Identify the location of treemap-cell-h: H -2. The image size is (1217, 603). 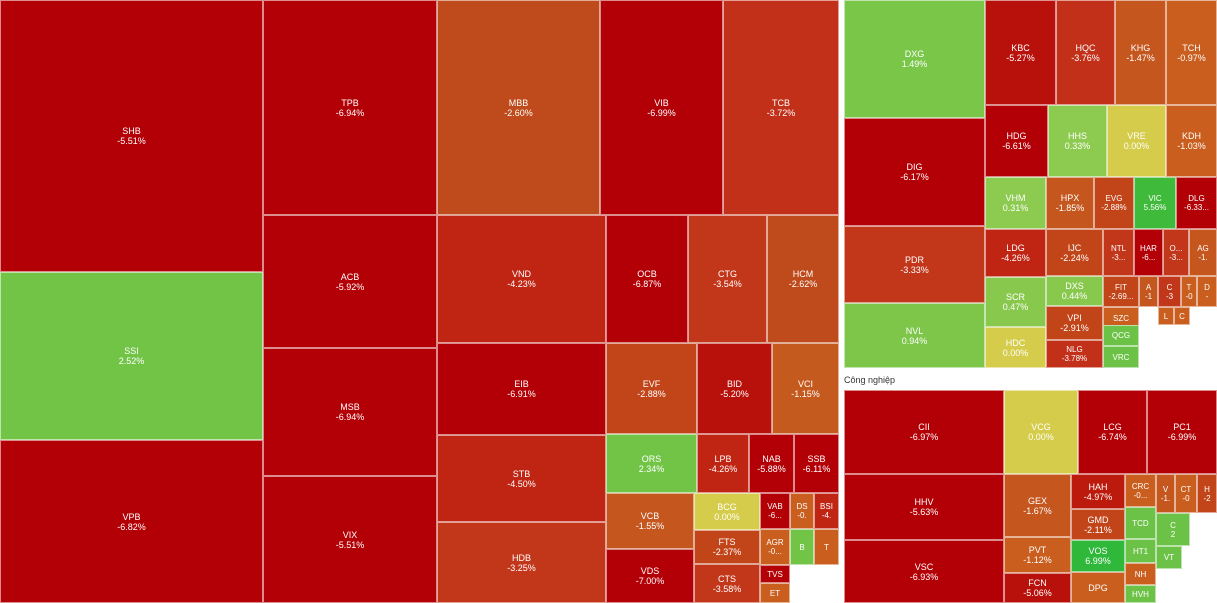
(1207, 493).